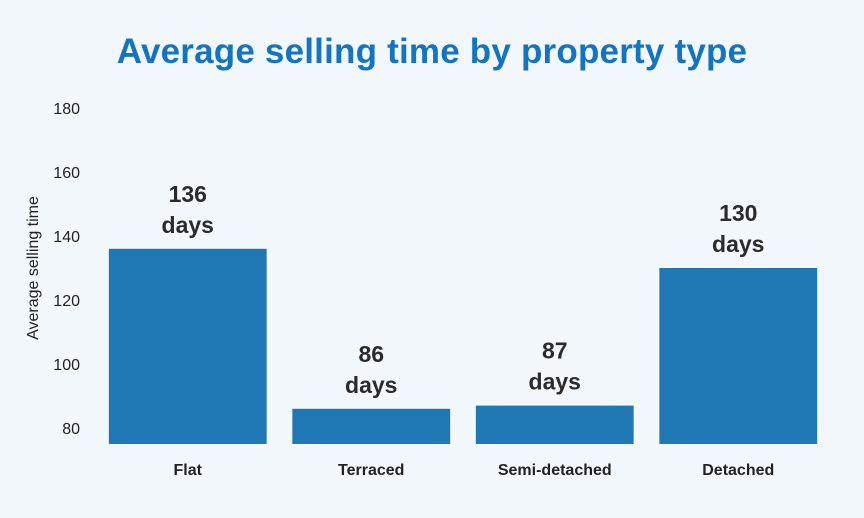 Image resolution: width=864 pixels, height=518 pixels. What do you see at coordinates (371, 470) in the screenshot?
I see `x-category-label: Terraced` at bounding box center [371, 470].